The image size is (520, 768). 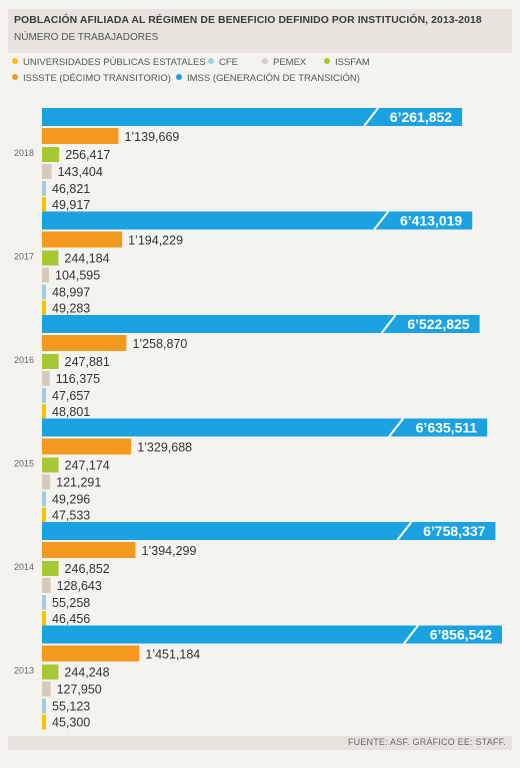 What do you see at coordinates (114, 62) in the screenshot?
I see `legend-label-universidades: UNIVERSIDADES PÚBLICAS ESTATALES` at bounding box center [114, 62].